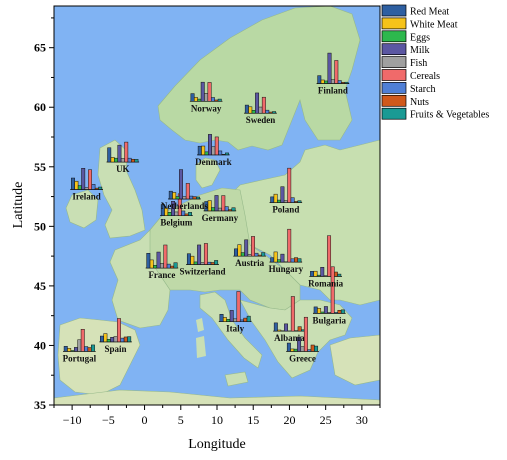  Describe the element at coordinates (219, 209) in the screenshot. I see `bar-germany-fish` at that location.